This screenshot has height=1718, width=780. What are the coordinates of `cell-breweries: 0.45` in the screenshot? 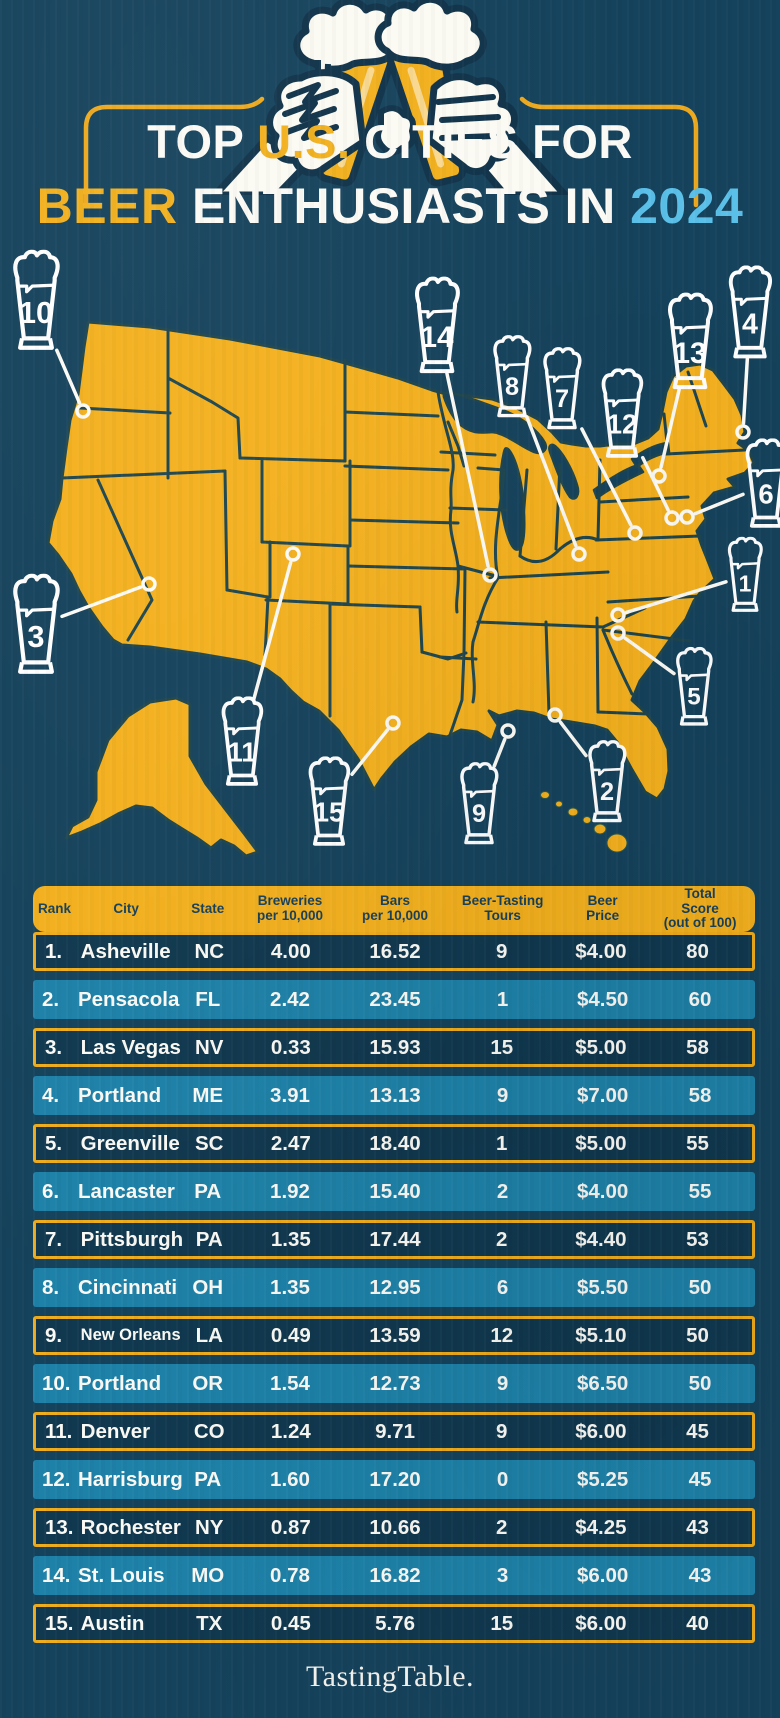 It's located at (290, 1623).